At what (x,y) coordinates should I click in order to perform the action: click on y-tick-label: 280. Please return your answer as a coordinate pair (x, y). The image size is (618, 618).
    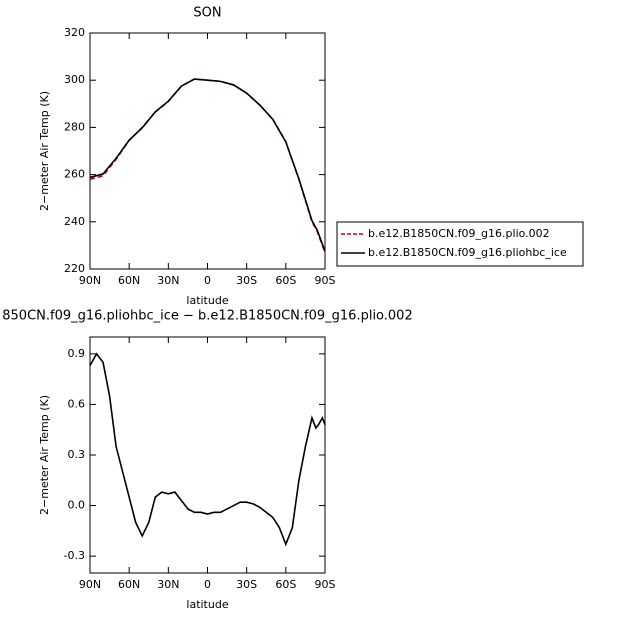
    Looking at the image, I should click on (74, 126).